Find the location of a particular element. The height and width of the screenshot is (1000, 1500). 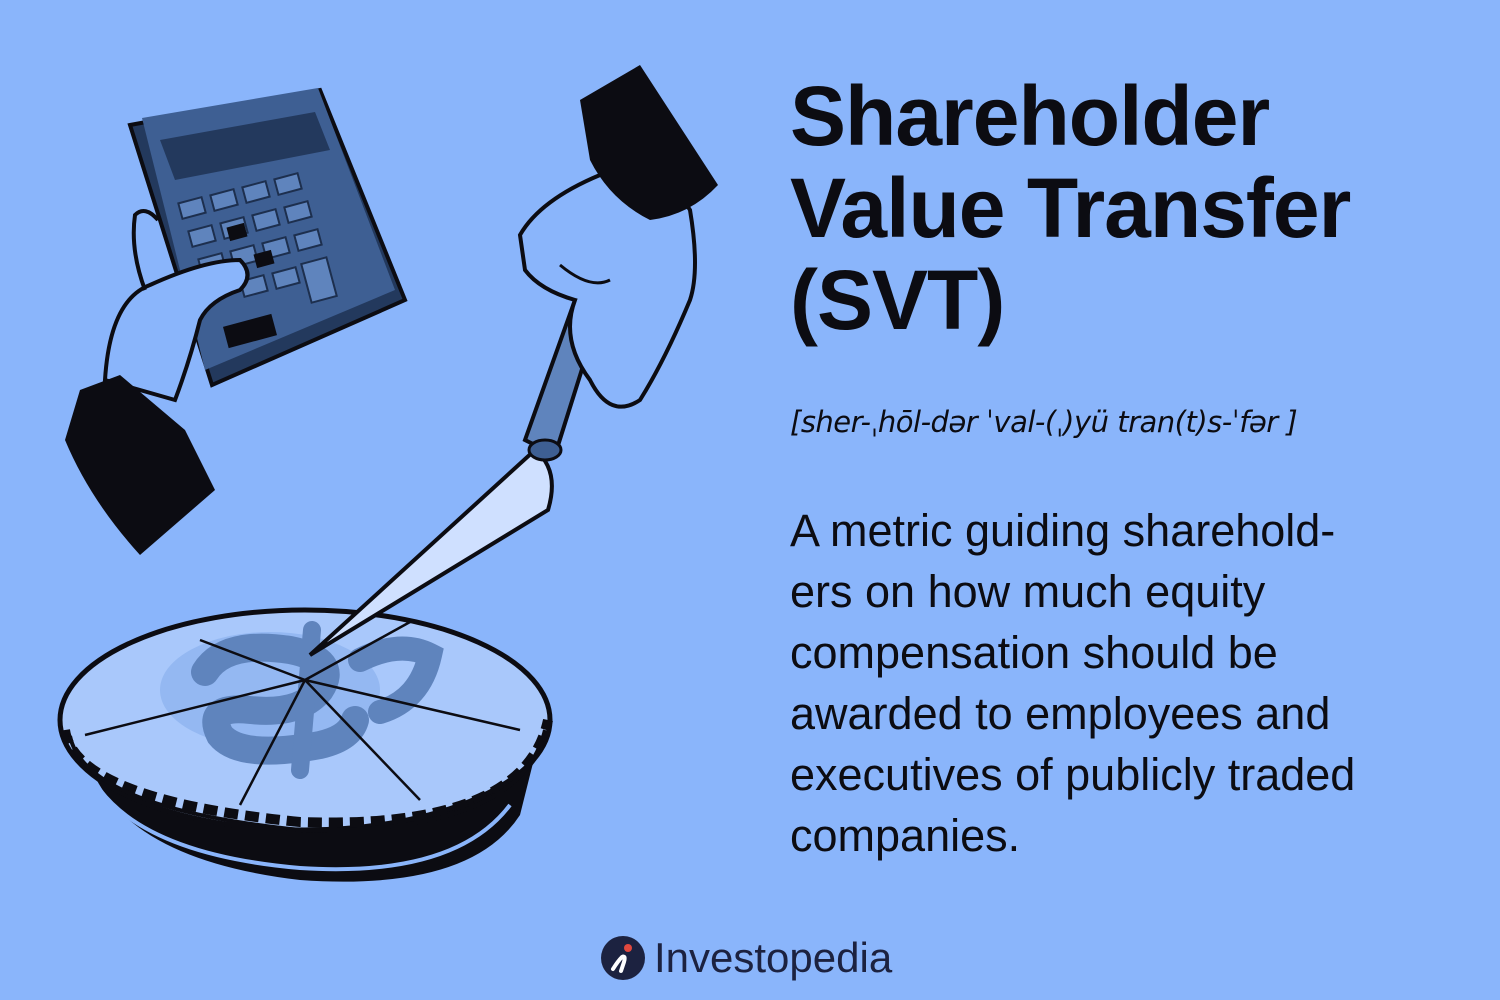

brand-name: Investopedia is located at coordinates (773, 957).